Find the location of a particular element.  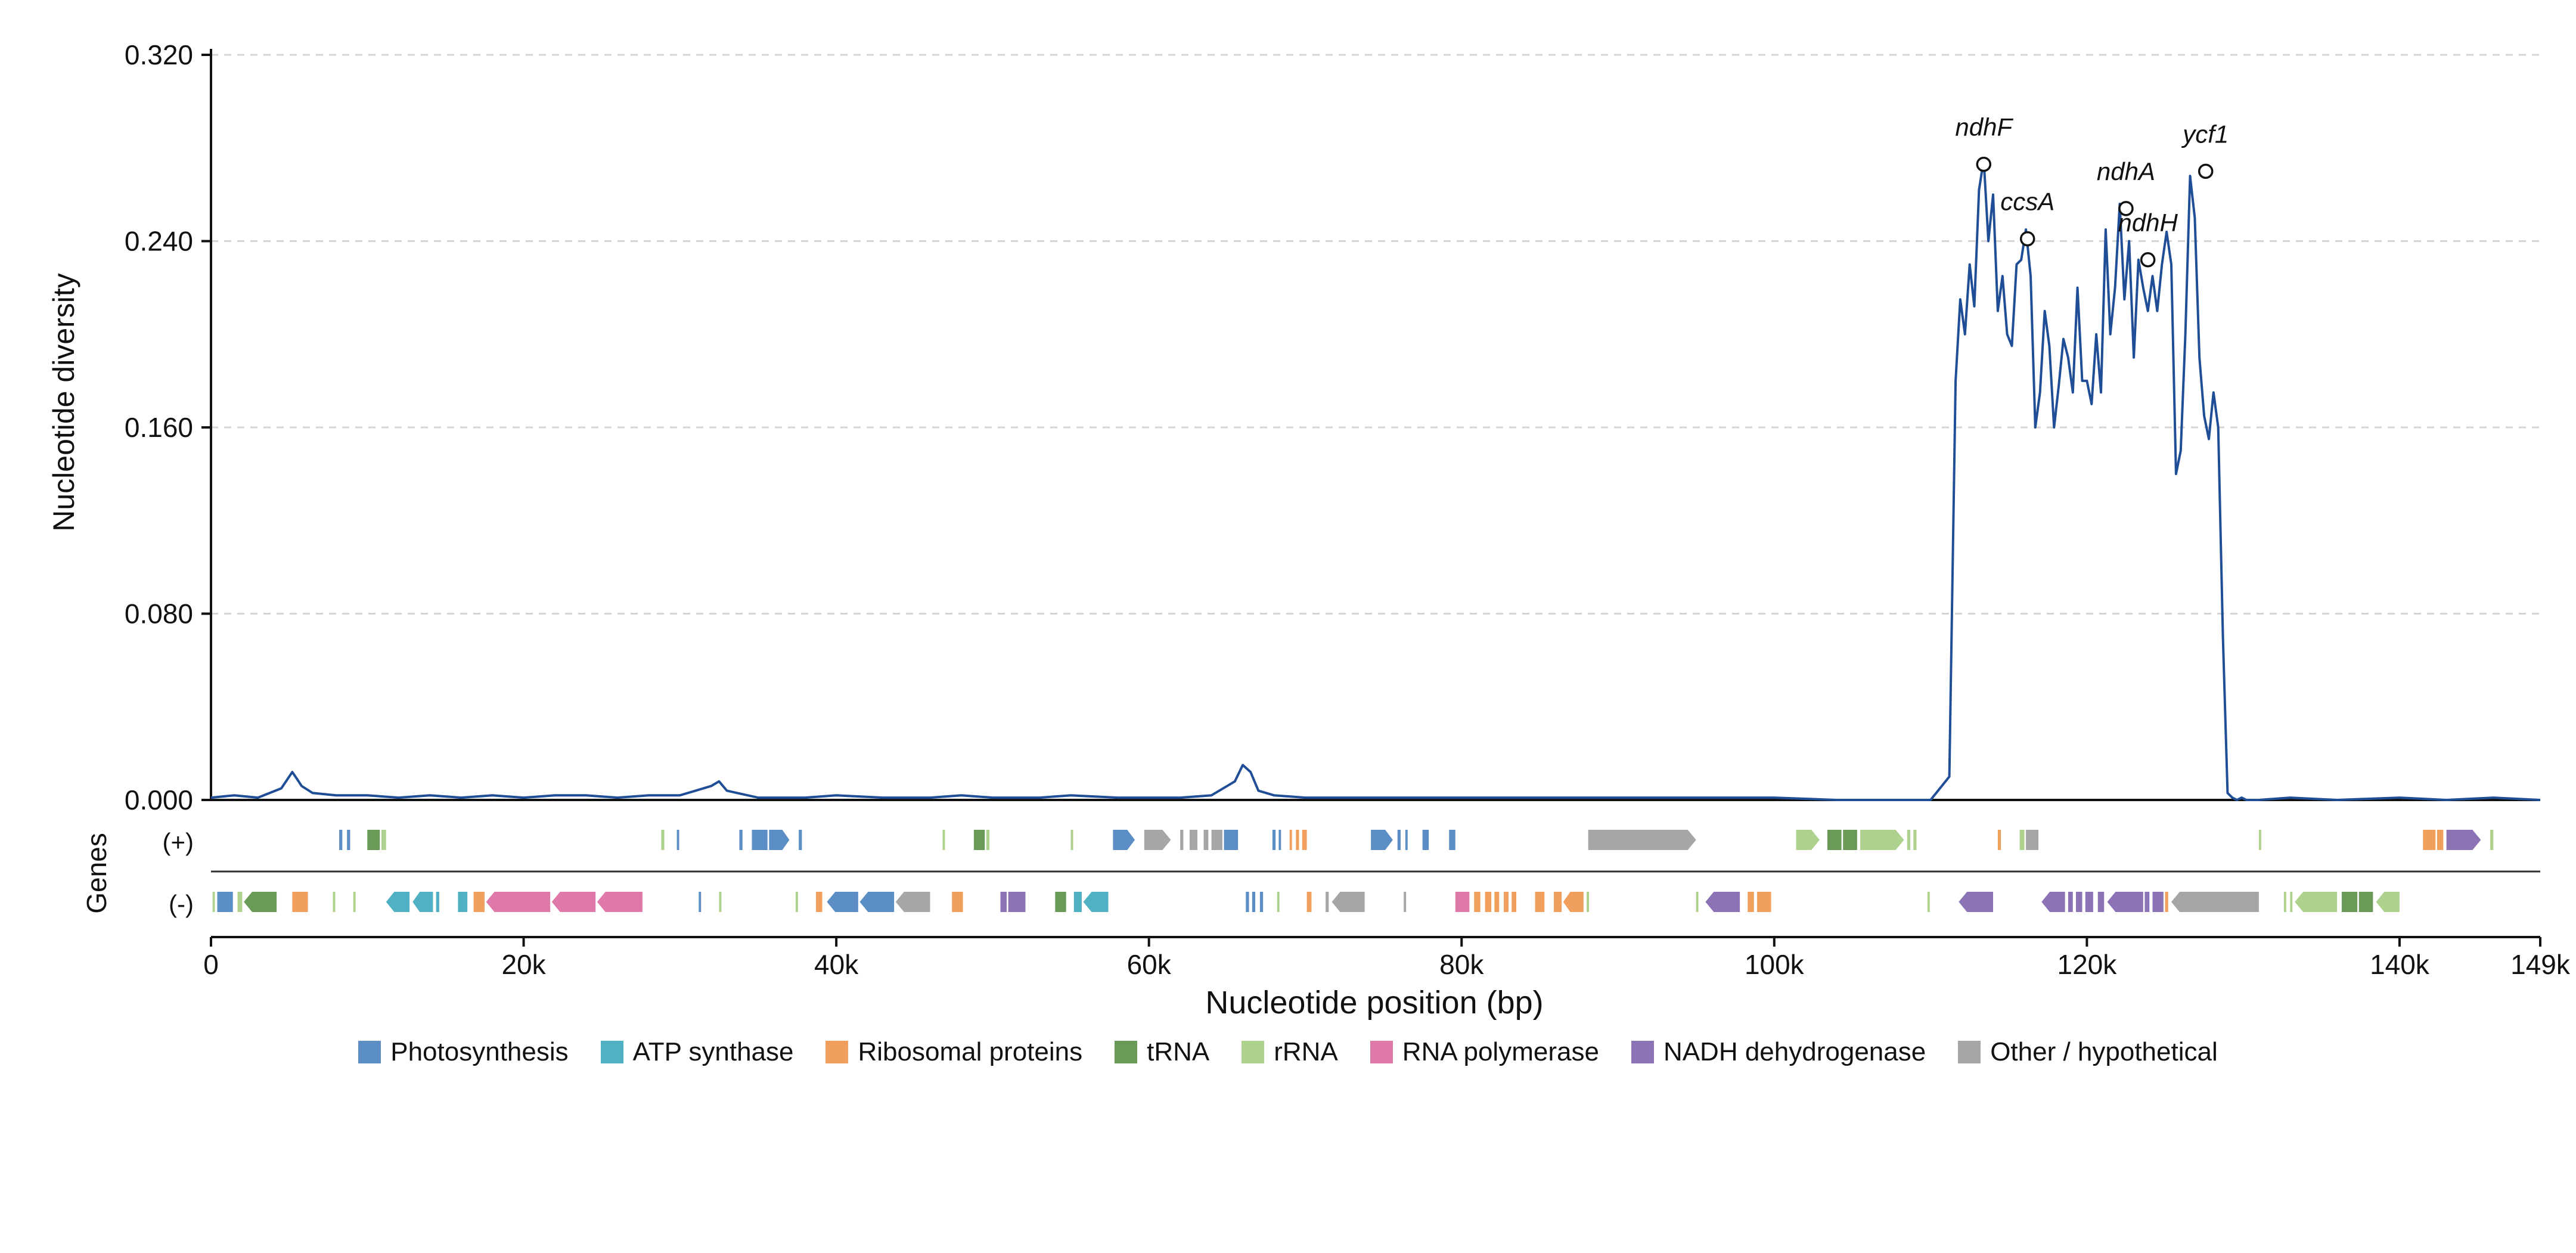

y-tick-label: 0.240 is located at coordinates (159, 241).